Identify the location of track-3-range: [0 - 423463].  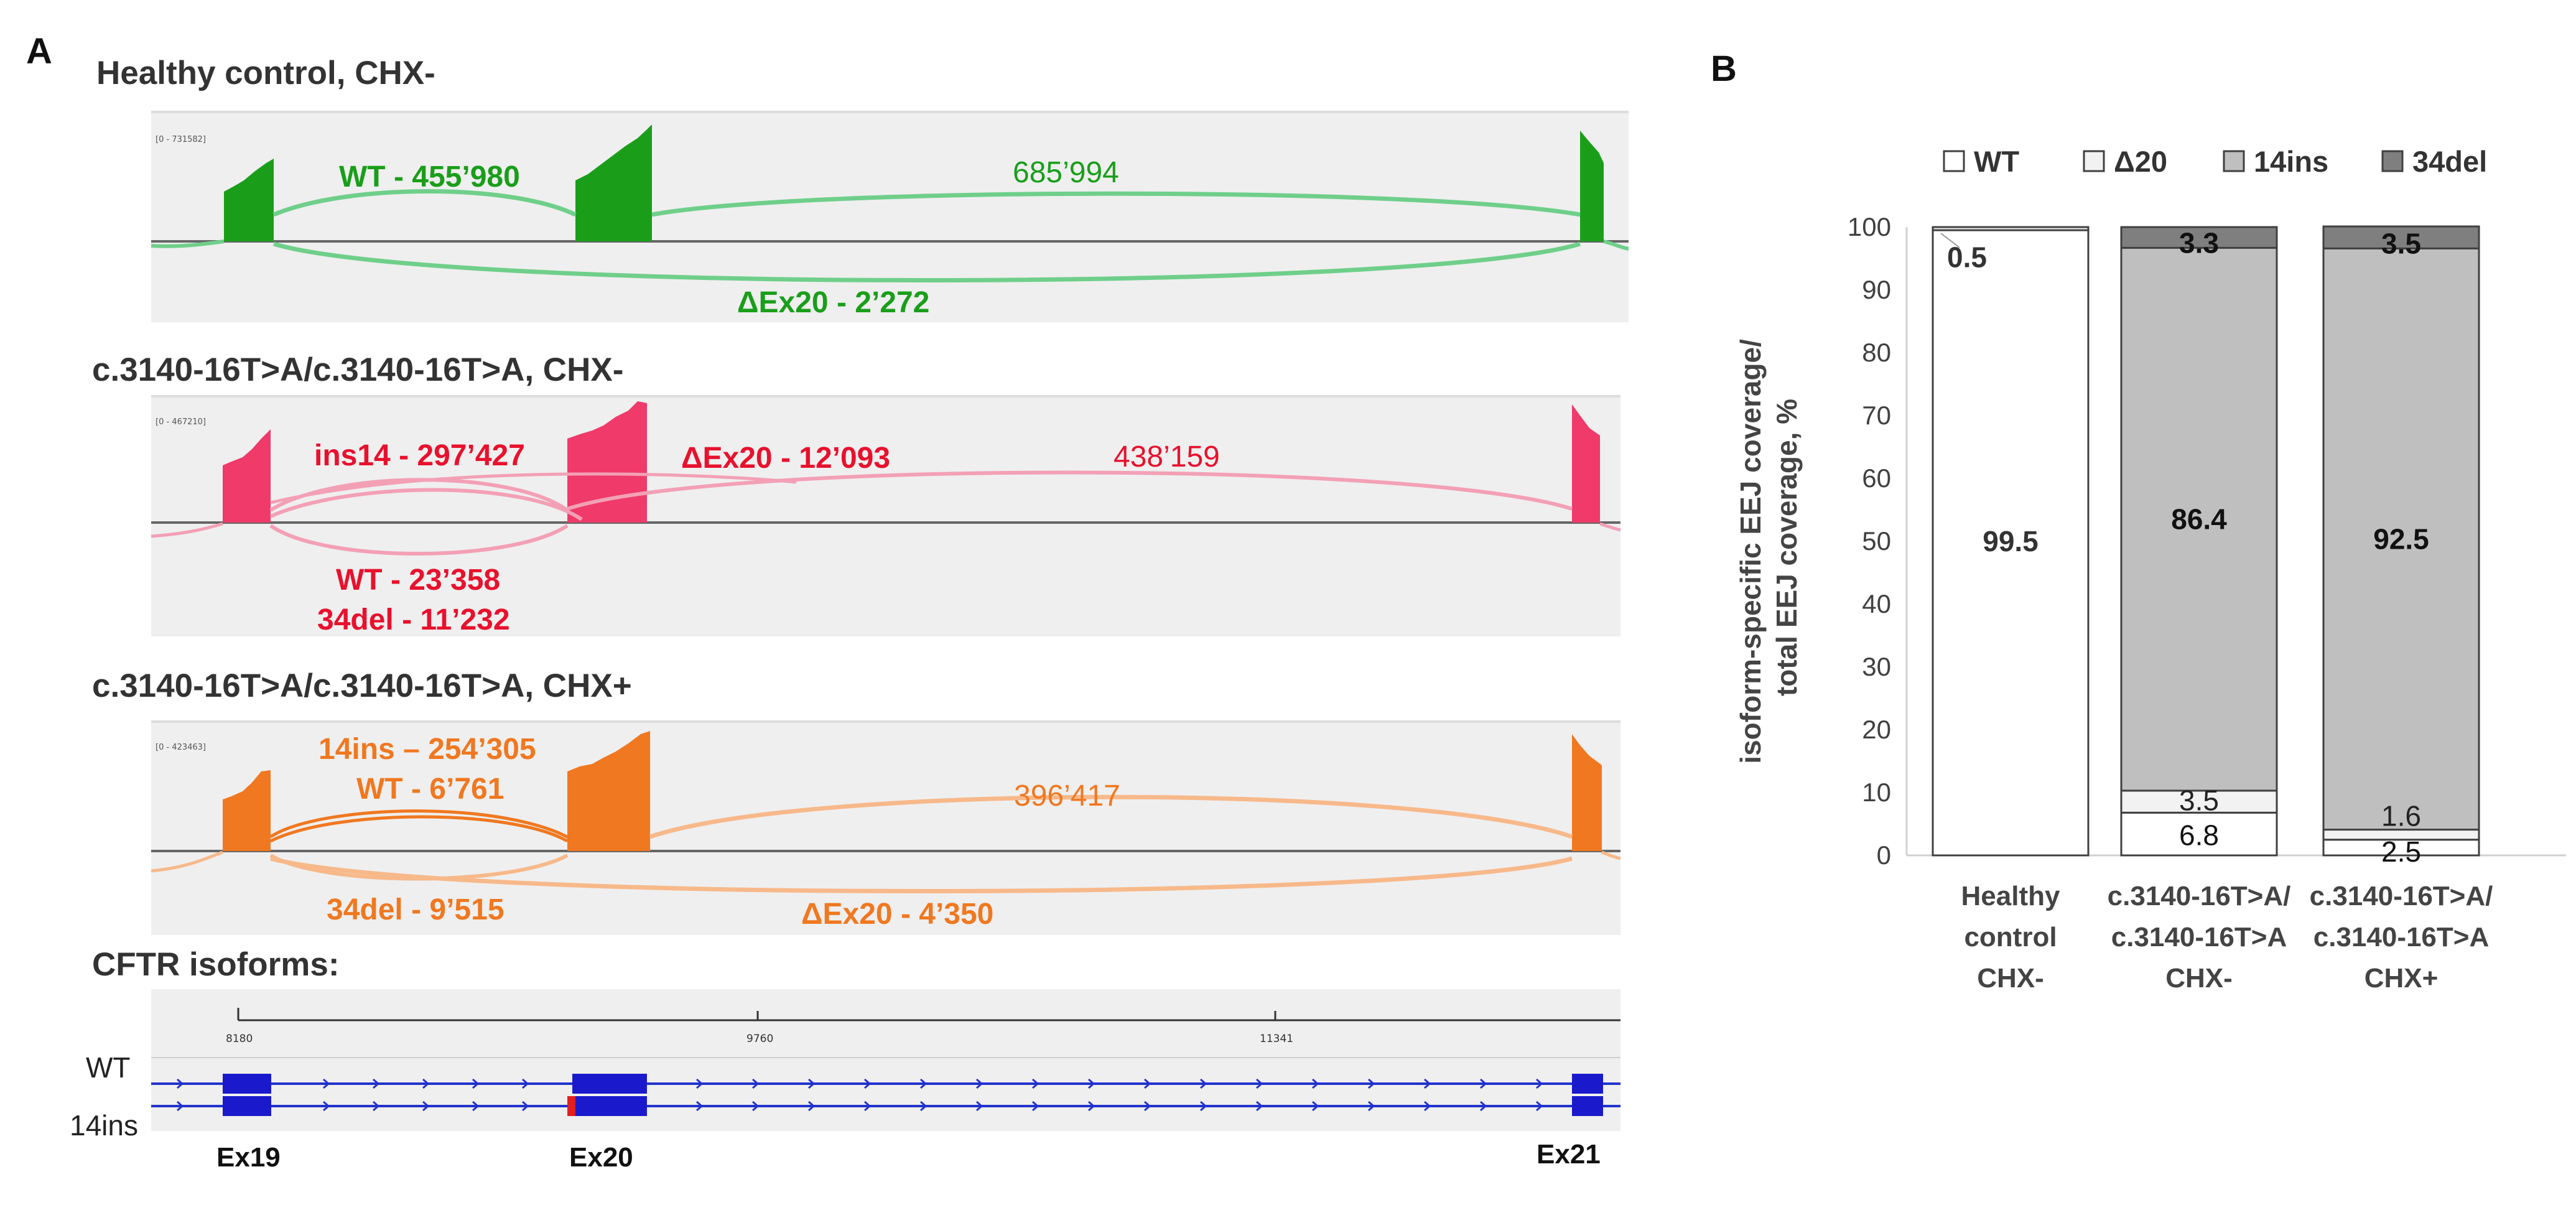
(181, 748).